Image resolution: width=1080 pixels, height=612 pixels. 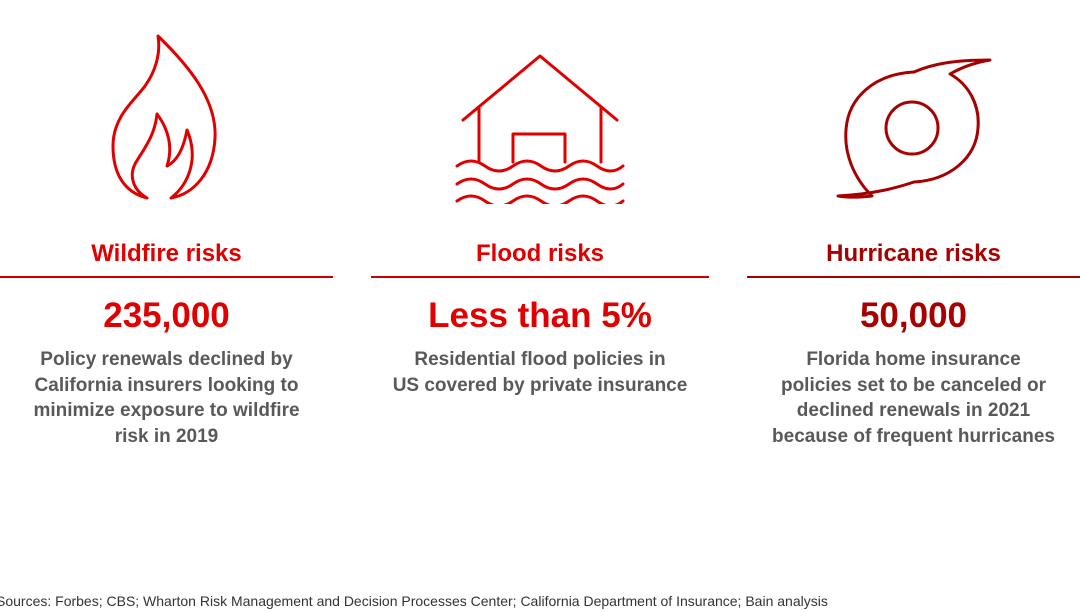 What do you see at coordinates (540, 385) in the screenshot?
I see `description-line: US covered by private insurance` at bounding box center [540, 385].